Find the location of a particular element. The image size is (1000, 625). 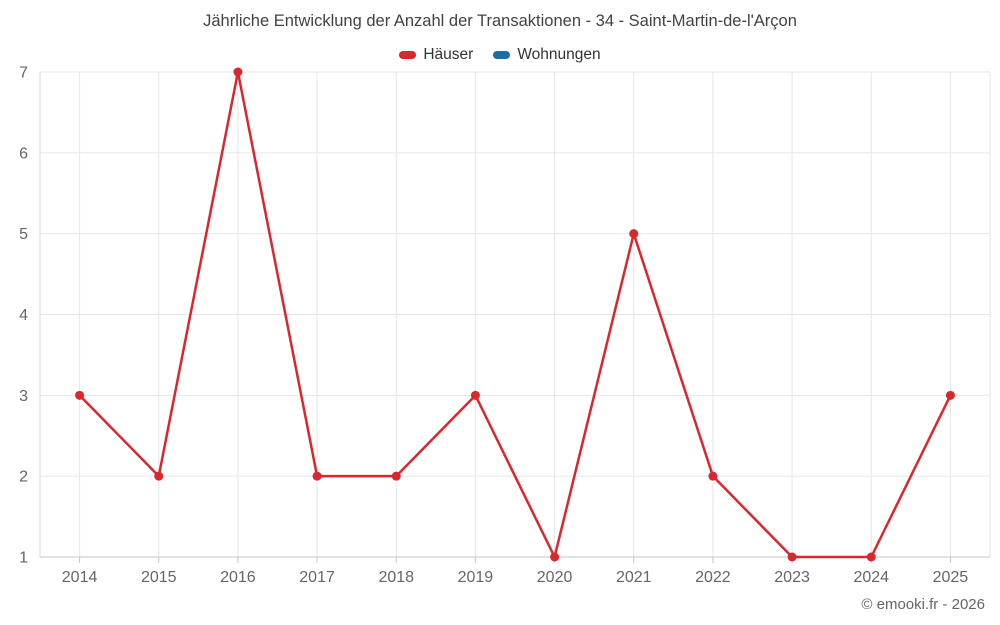

y-axis-label: 1 is located at coordinates (23, 558).